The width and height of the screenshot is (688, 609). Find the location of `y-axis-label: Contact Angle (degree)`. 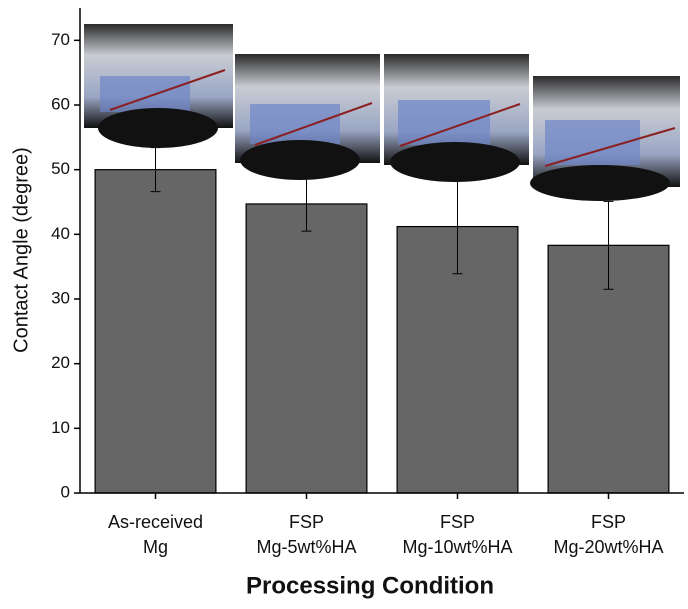

y-axis-label: Contact Angle (degree) is located at coordinates (21, 250).